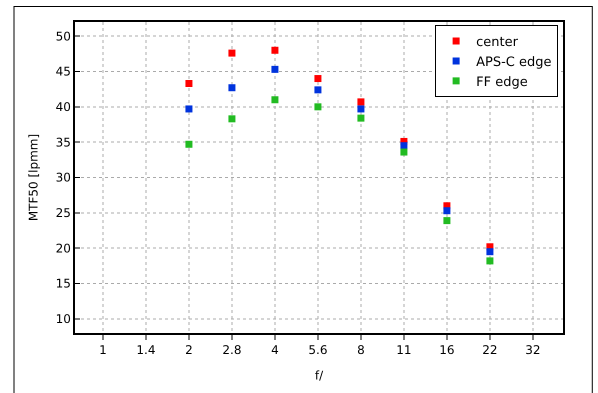 This screenshot has width=598, height=393. I want to click on y-tick-label: 45, so click(63, 71).